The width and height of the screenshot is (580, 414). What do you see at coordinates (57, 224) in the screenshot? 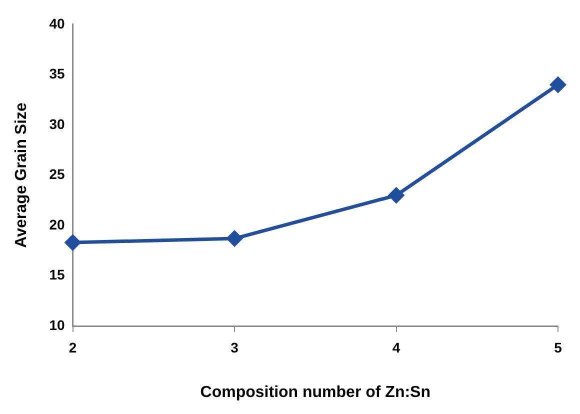
I see `y-tick-label: 20` at bounding box center [57, 224].